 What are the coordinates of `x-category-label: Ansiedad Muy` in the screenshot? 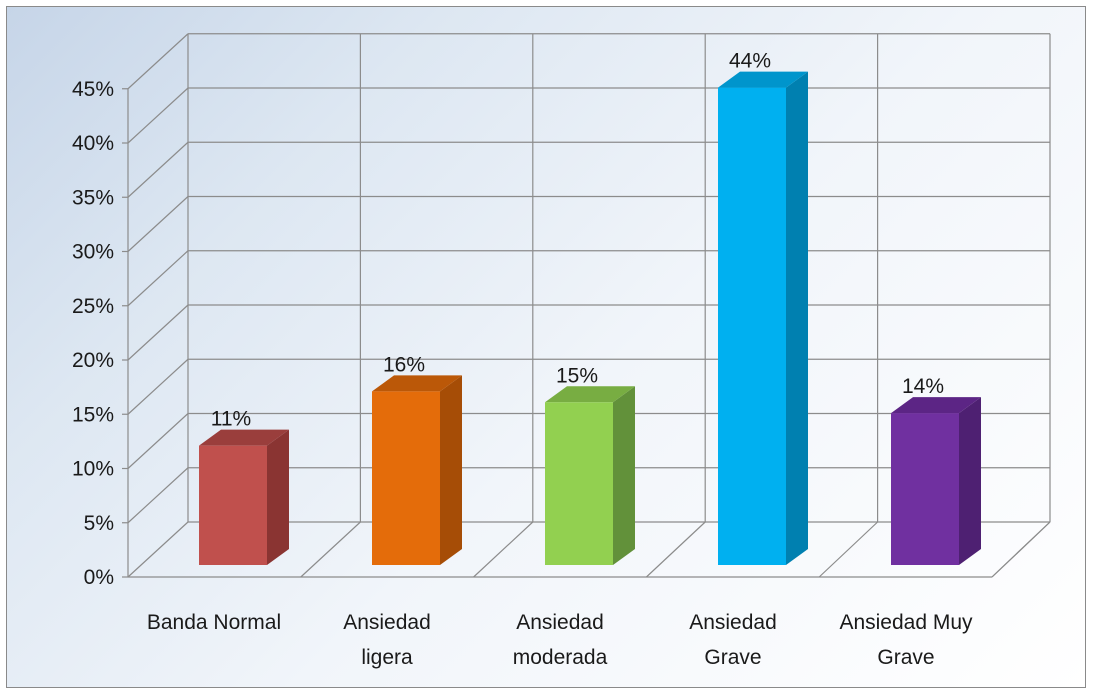 It's located at (906, 622).